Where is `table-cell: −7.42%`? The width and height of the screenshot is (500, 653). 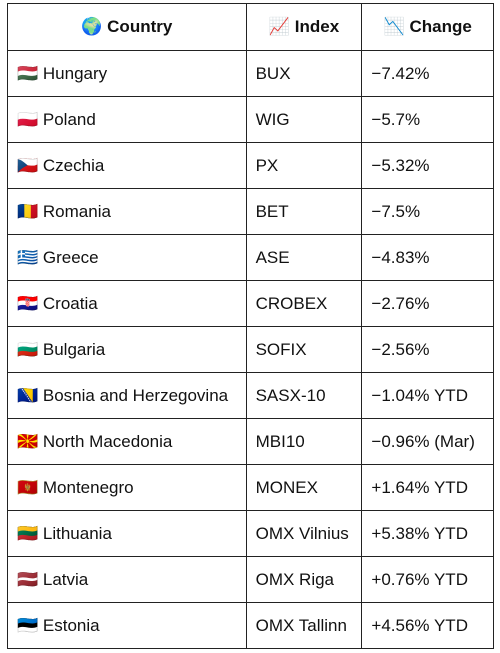
table-cell: −7.42% is located at coordinates (427, 73).